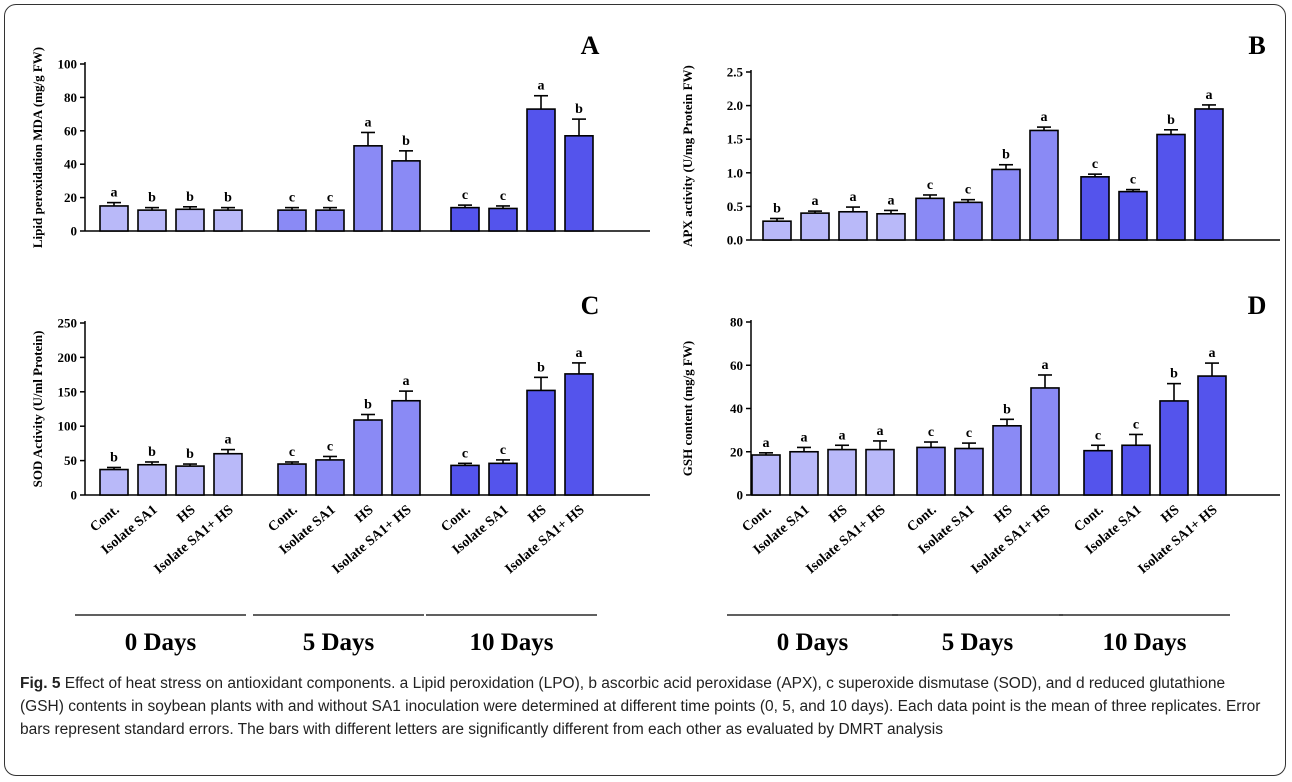 The width and height of the screenshot is (1292, 782). What do you see at coordinates (735, 172) in the screenshot?
I see `y-tick-label: 1.0` at bounding box center [735, 172].